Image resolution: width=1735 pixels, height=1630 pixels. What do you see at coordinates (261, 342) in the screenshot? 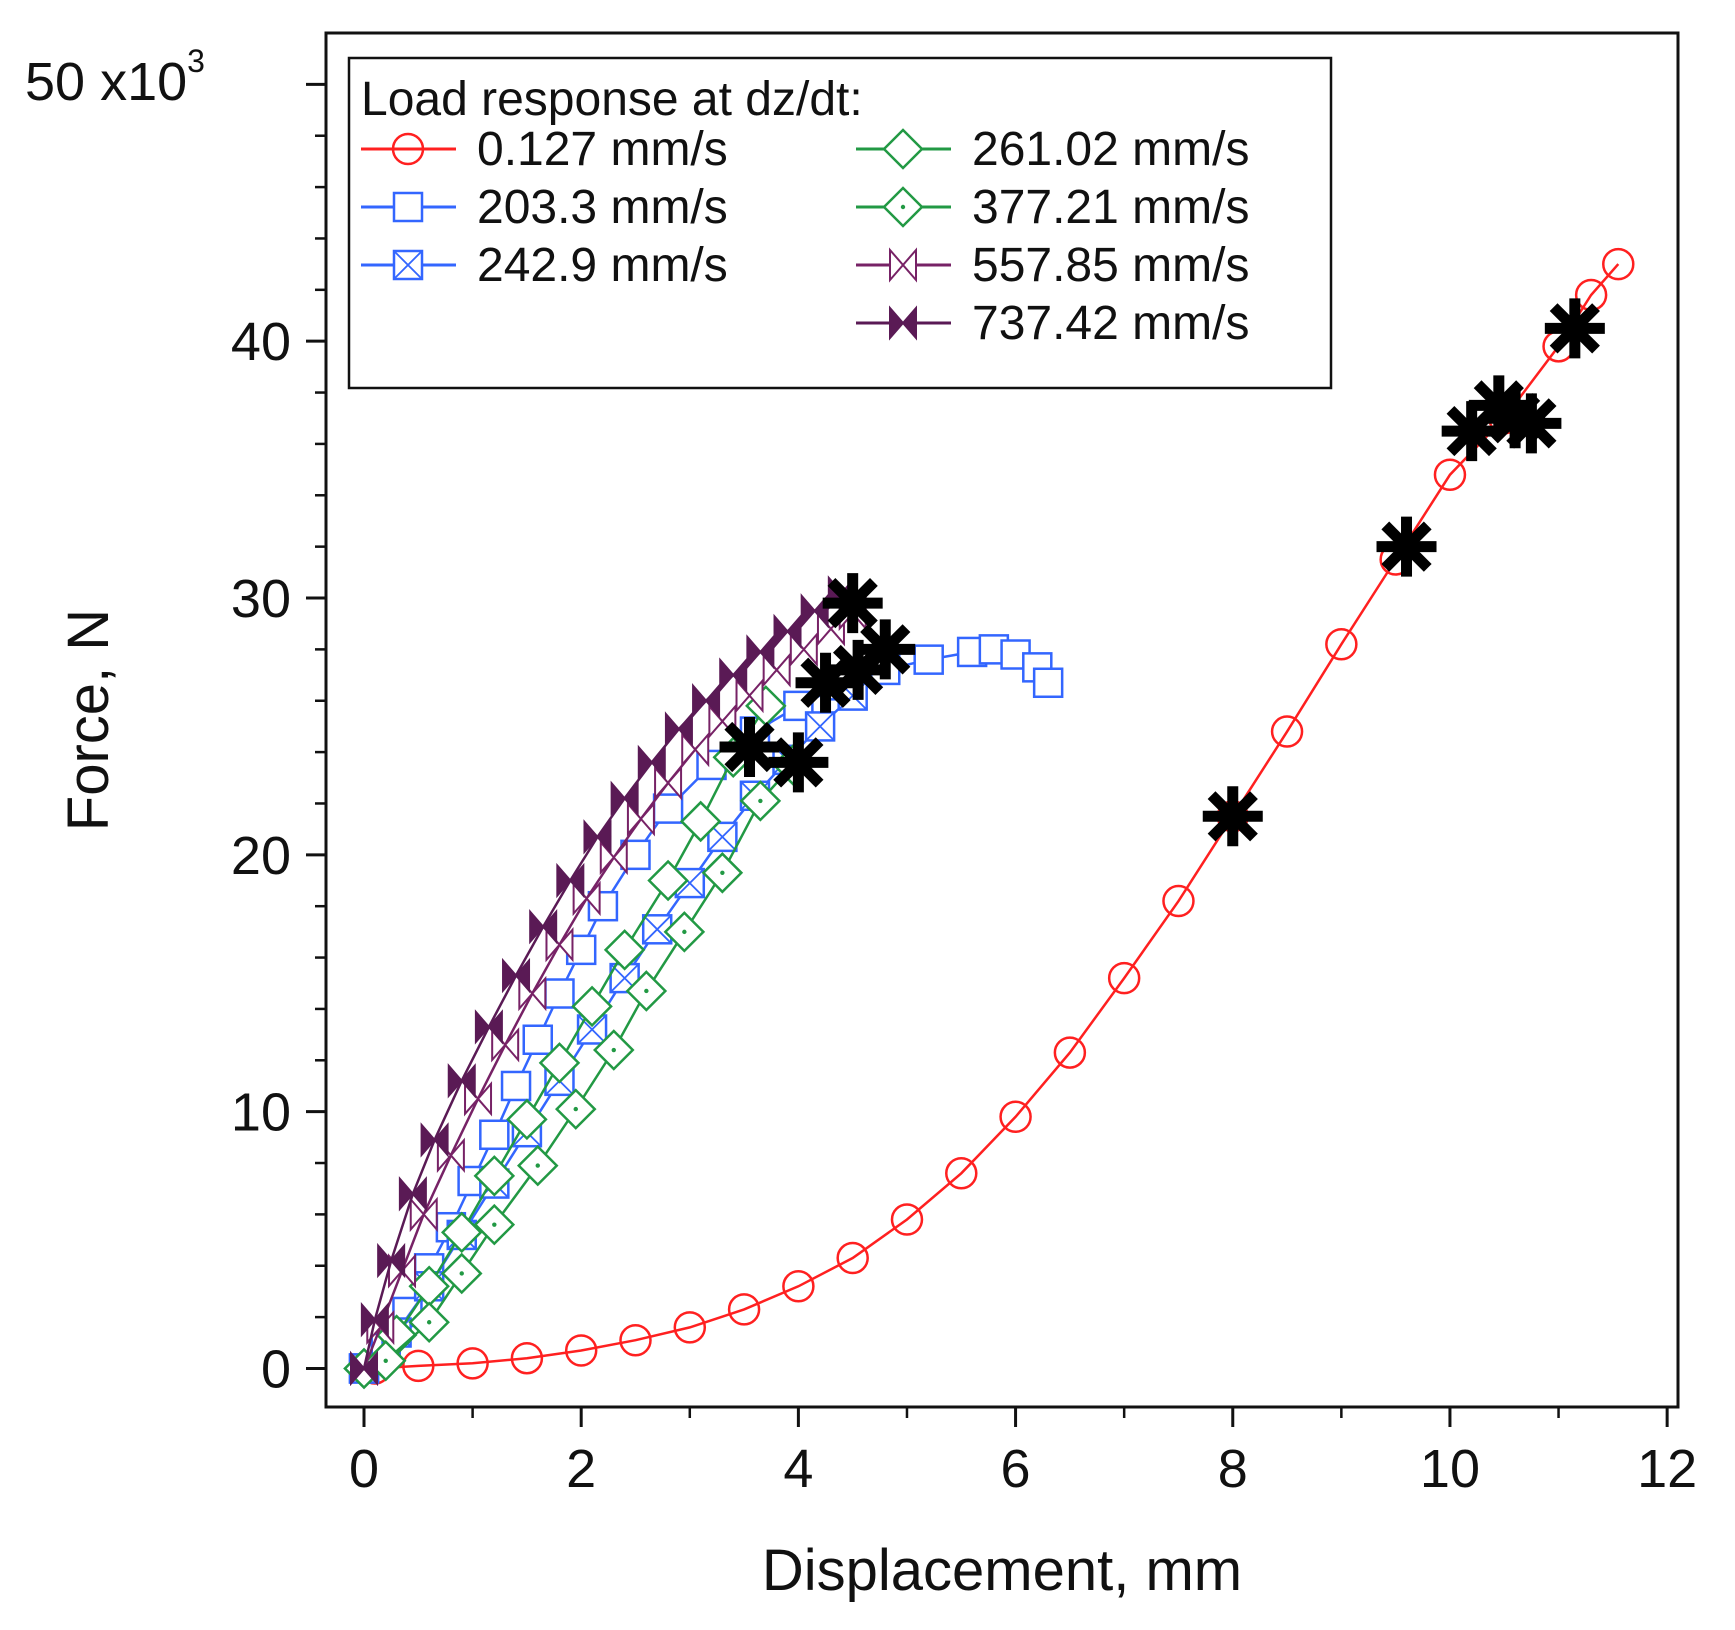
I see `y-tick-label: 40` at bounding box center [261, 342].